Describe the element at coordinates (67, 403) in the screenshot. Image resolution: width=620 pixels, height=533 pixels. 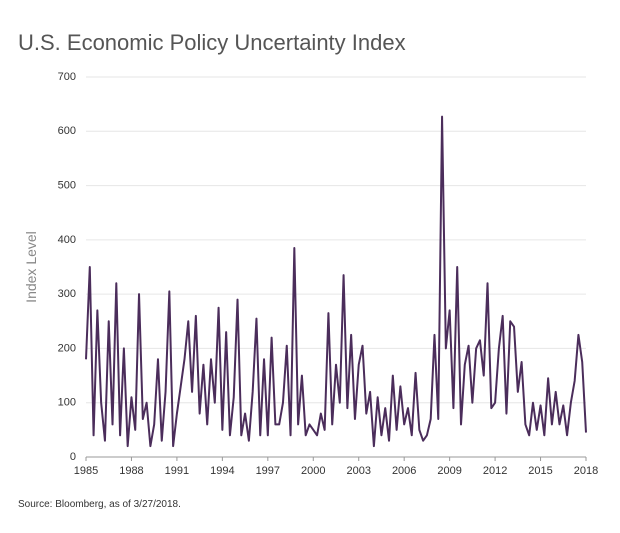
I see `y-tick-label: 100` at that location.